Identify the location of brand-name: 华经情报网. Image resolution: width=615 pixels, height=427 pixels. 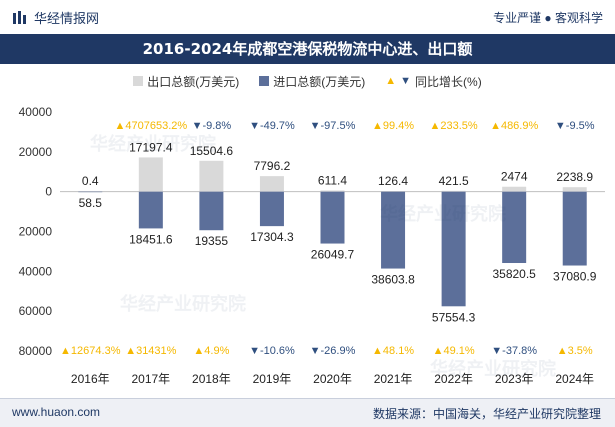
(67, 18).